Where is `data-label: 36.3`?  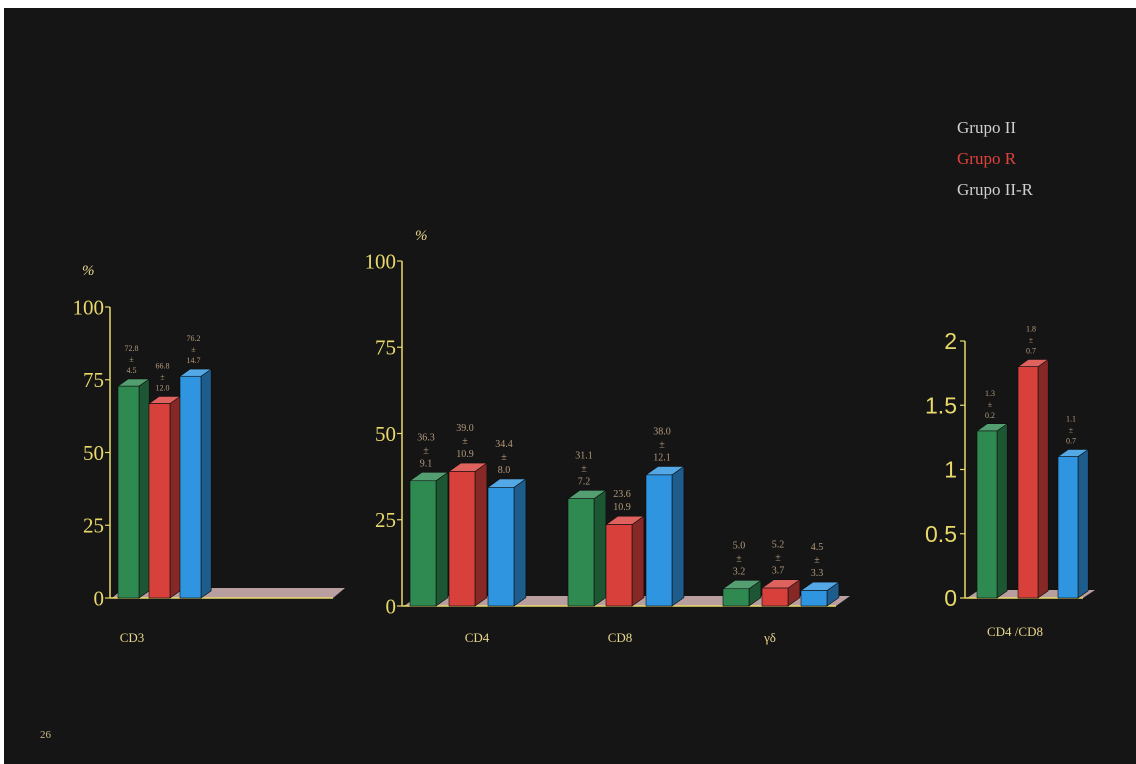
data-label: 36.3 is located at coordinates (426, 437).